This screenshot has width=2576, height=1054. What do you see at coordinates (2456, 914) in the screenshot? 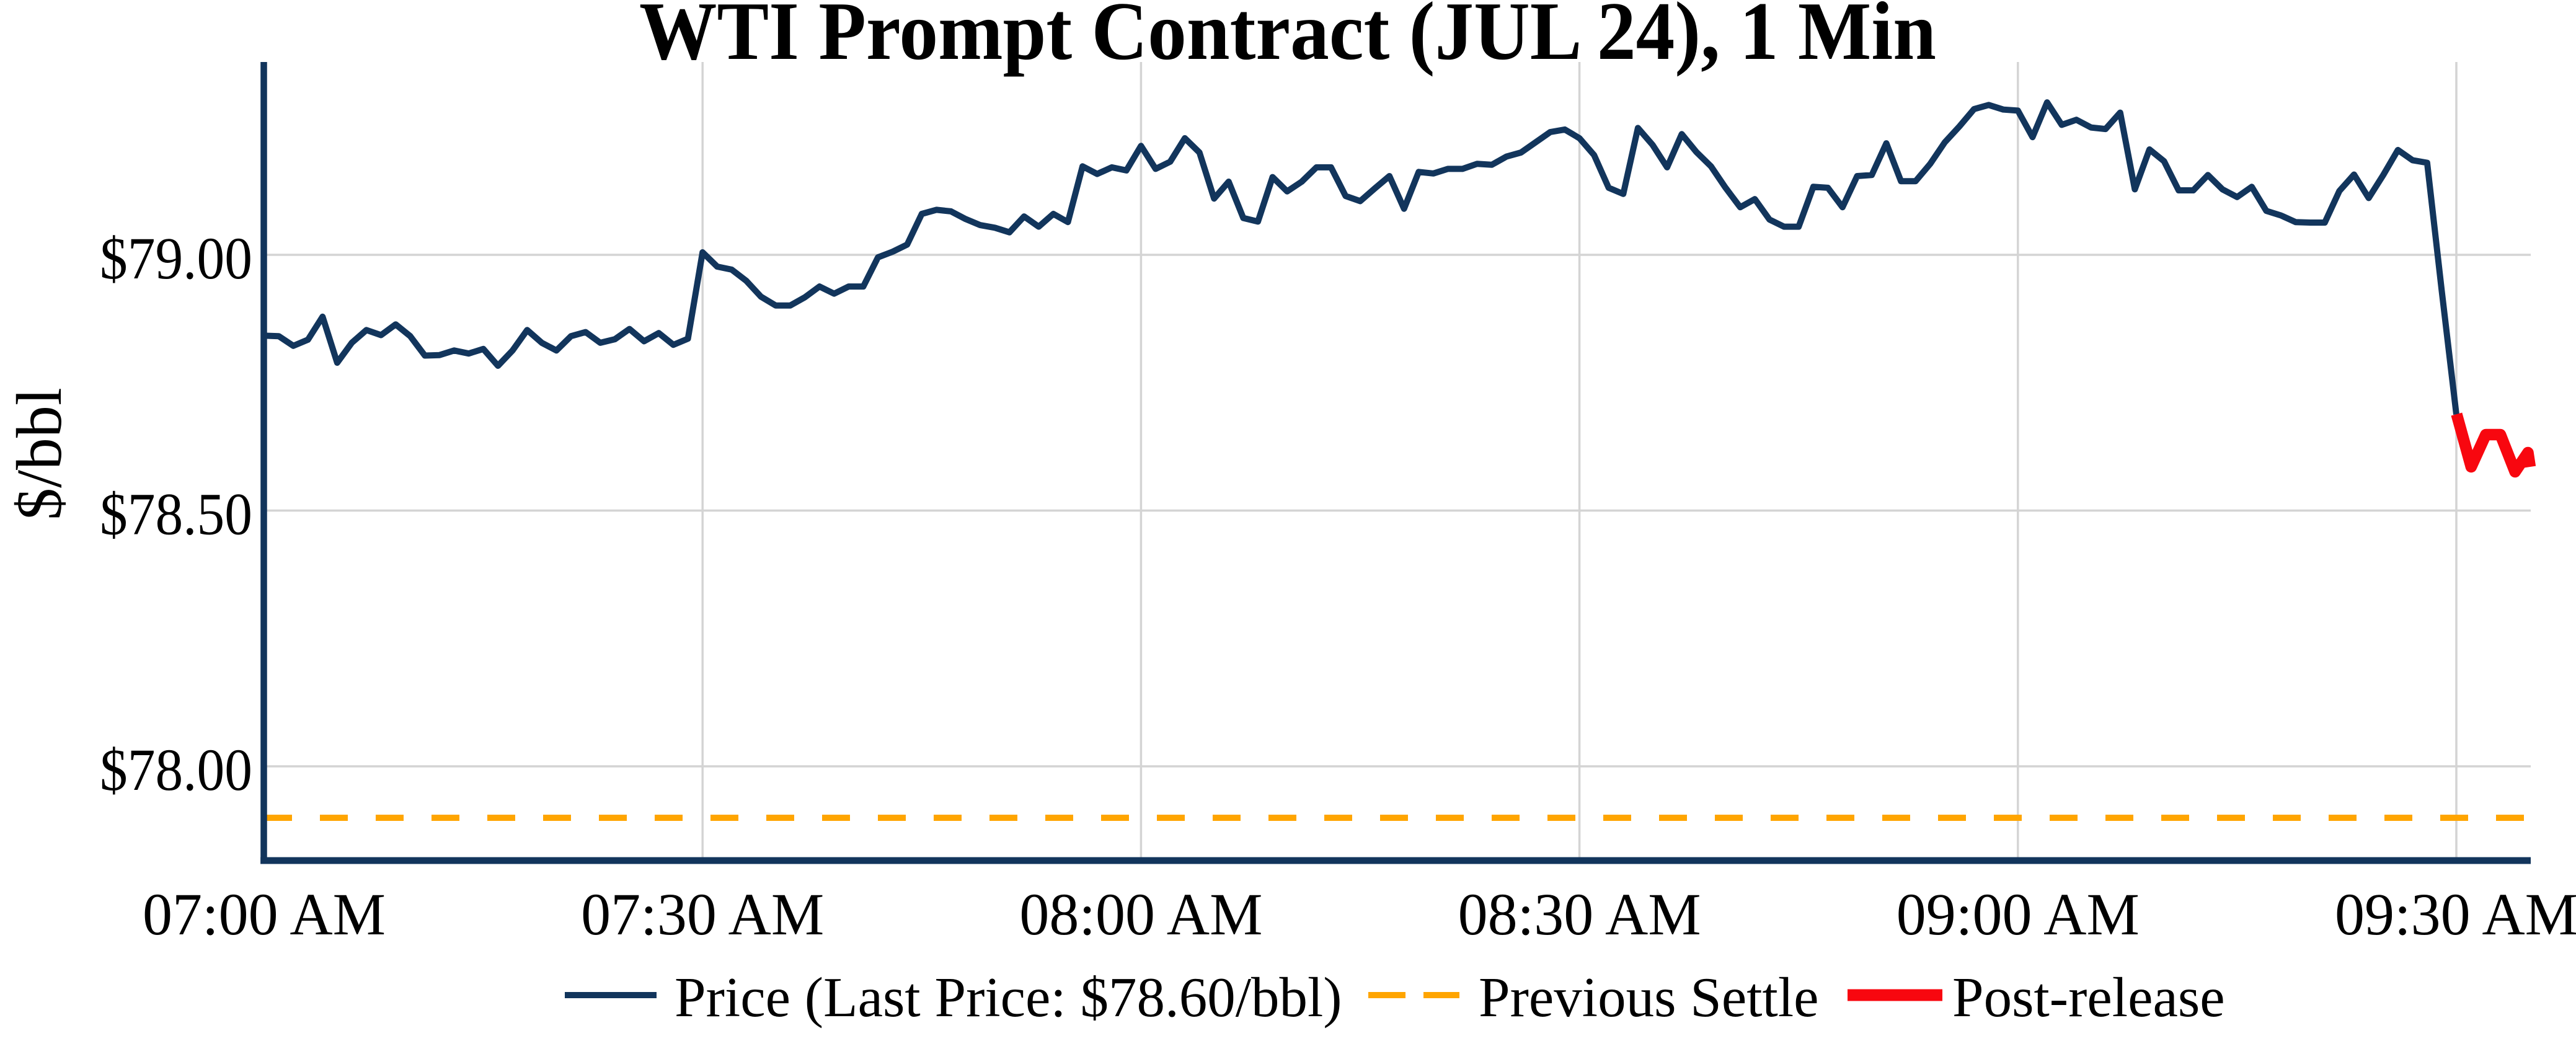
I see `svg-text: 09:30 AM` at bounding box center [2456, 914].